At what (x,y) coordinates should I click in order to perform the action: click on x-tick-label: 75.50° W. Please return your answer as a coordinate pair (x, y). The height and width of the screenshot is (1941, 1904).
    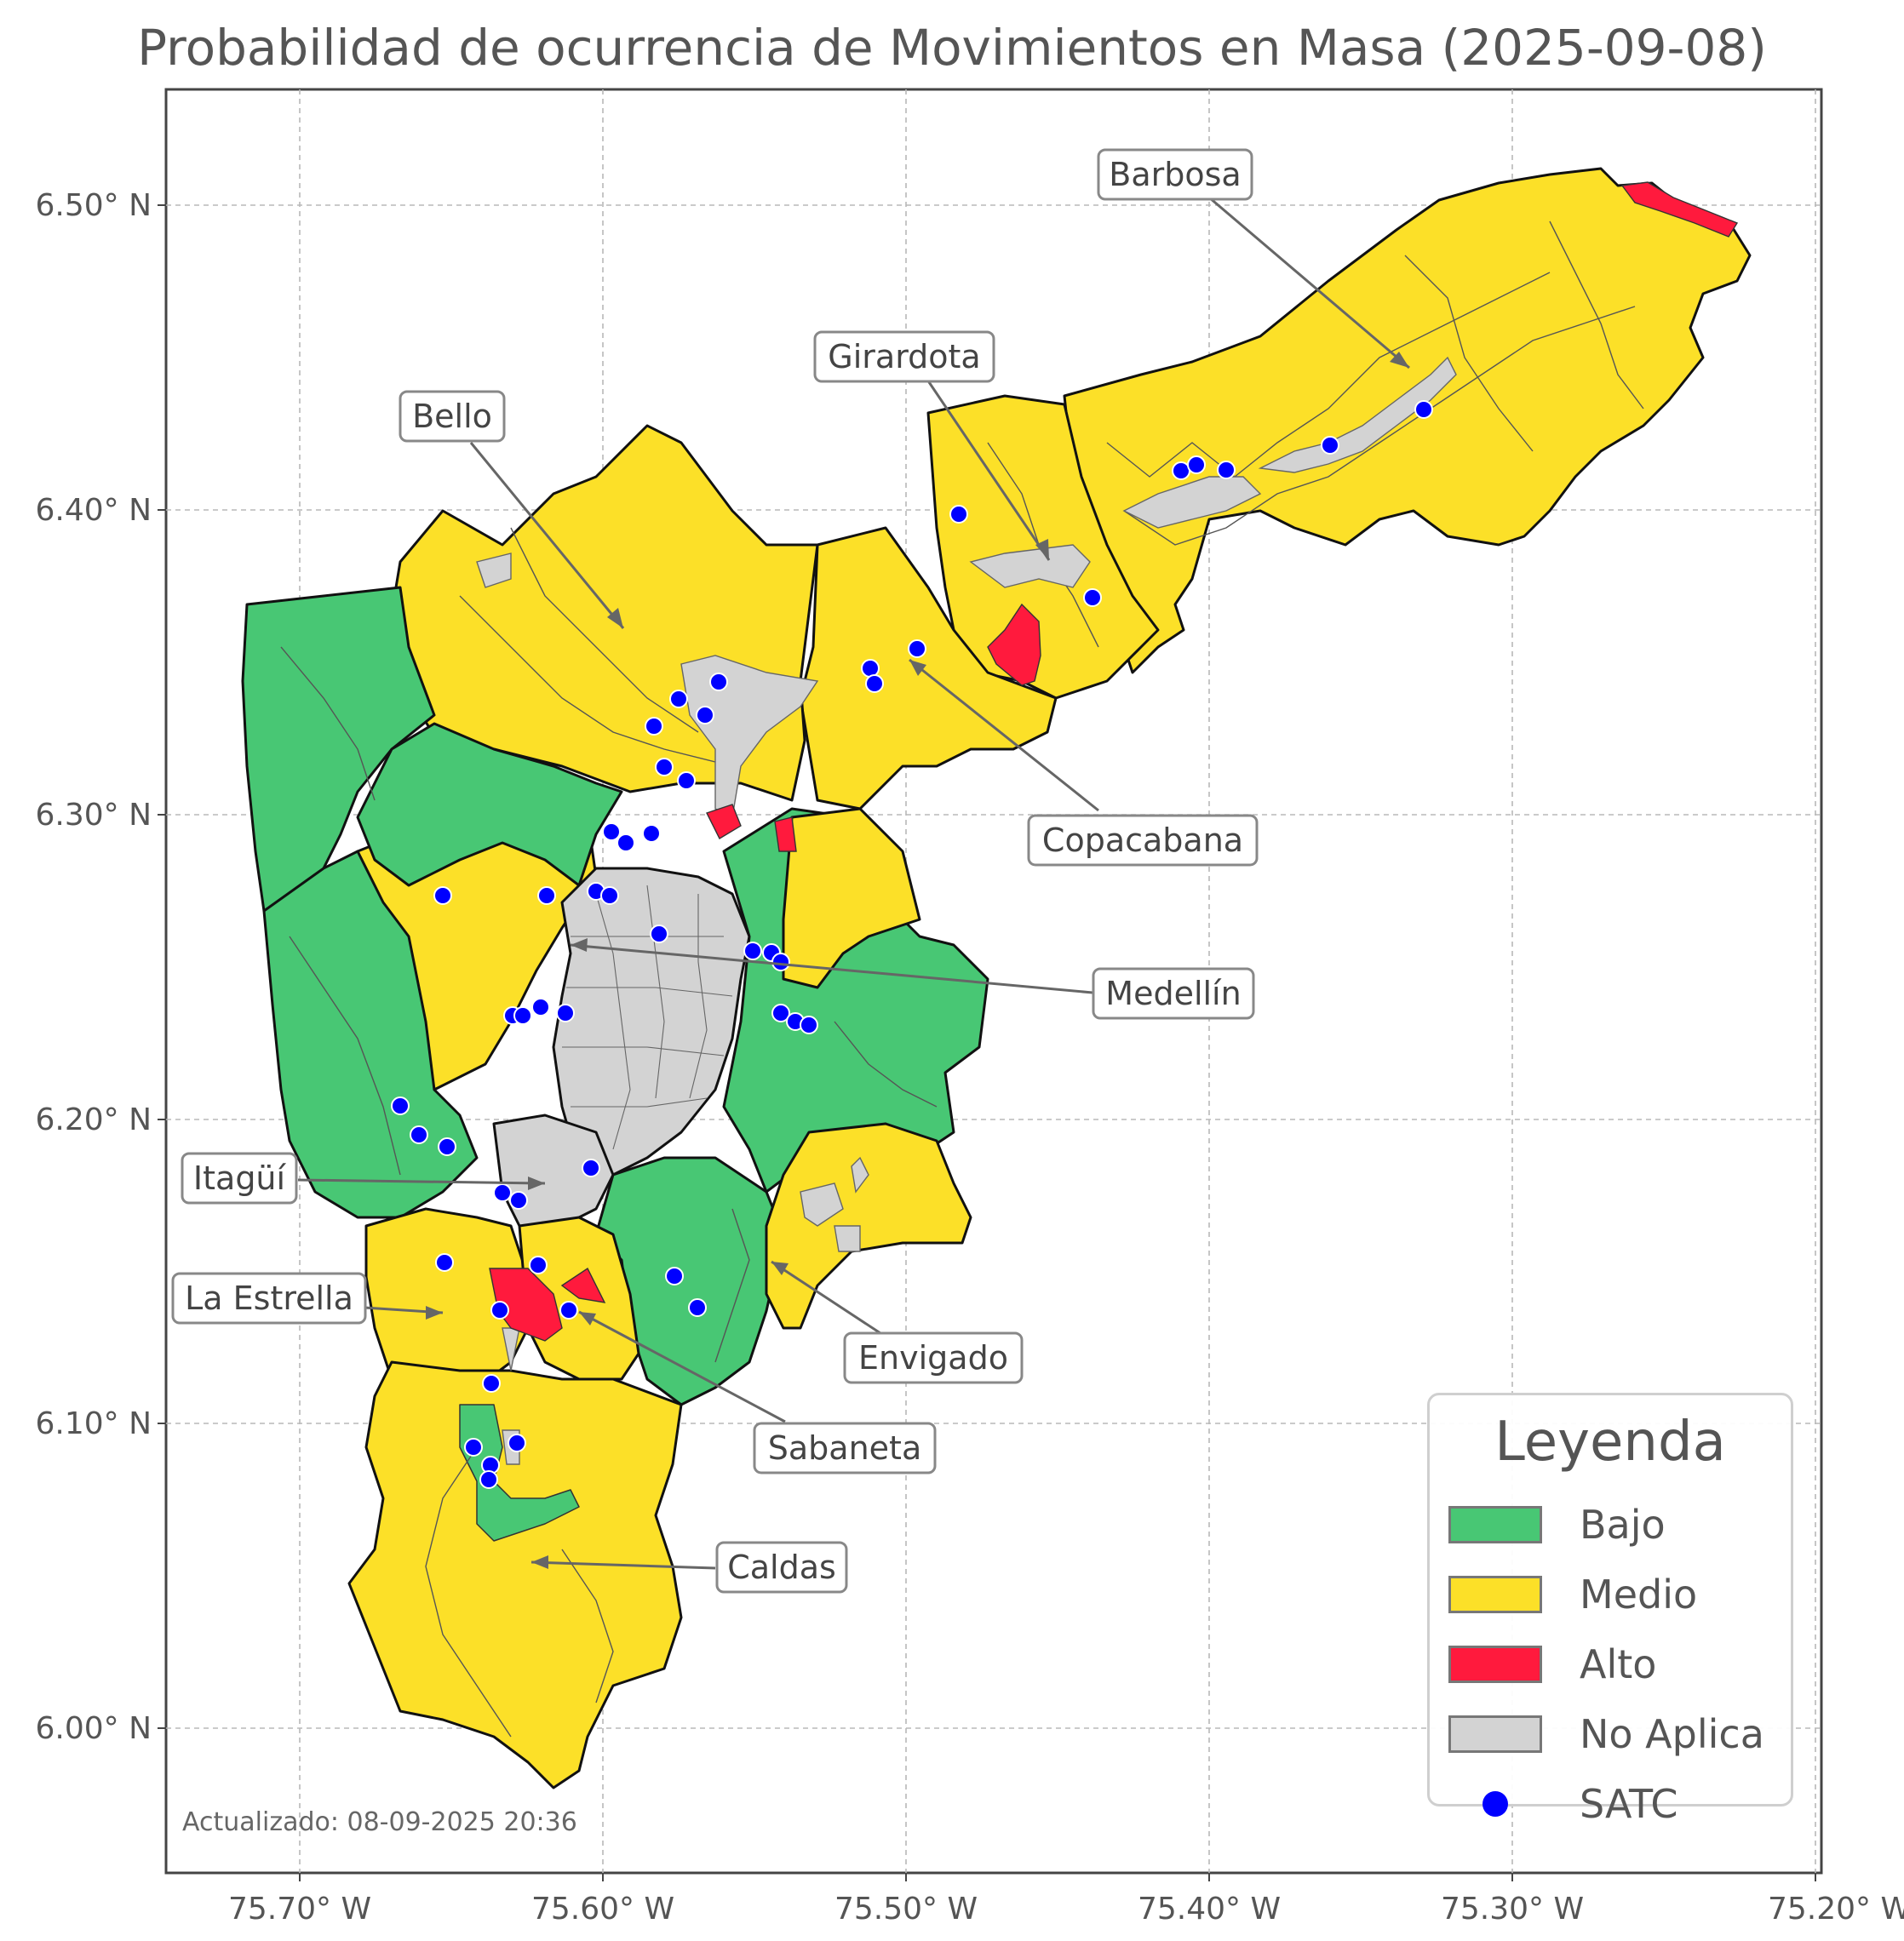
    Looking at the image, I should click on (906, 1909).